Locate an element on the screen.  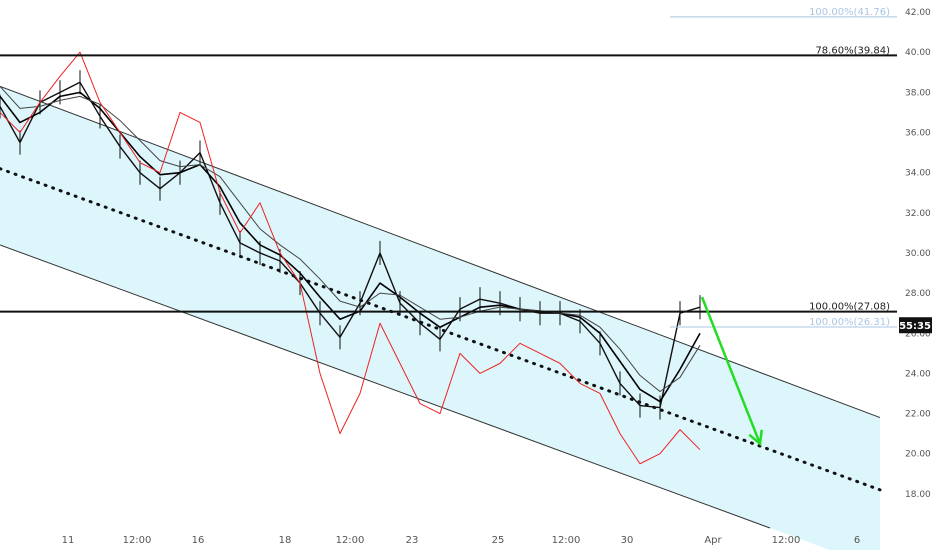
y-tick-label-0: 18.00 is located at coordinates (918, 495).